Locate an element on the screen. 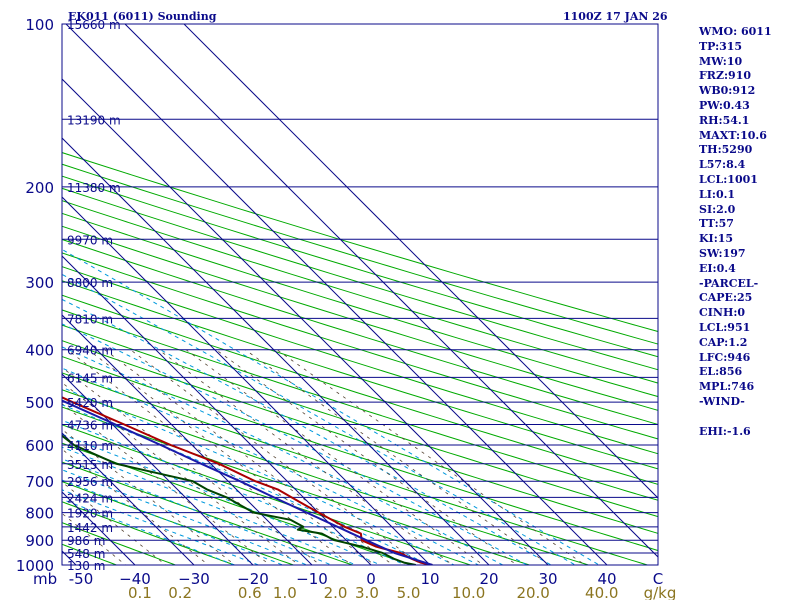  stat-item: MW:10 is located at coordinates (721, 61).